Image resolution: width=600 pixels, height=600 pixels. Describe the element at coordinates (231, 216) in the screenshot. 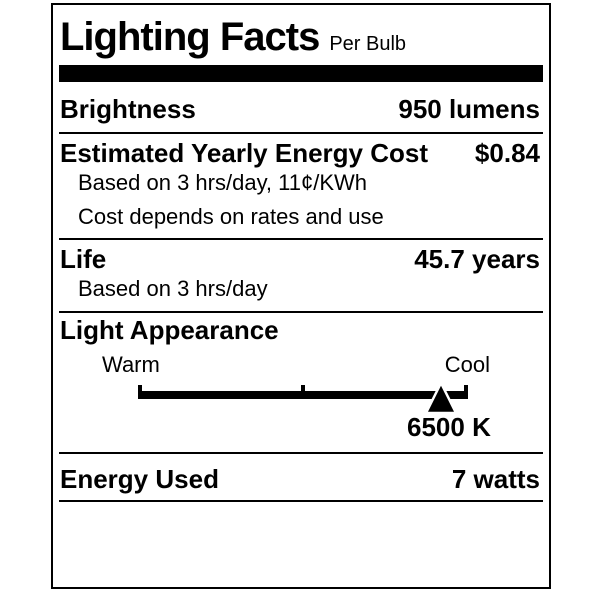

I see `energy-cost-note-disclaimer: Cost depends on rates and use` at that location.